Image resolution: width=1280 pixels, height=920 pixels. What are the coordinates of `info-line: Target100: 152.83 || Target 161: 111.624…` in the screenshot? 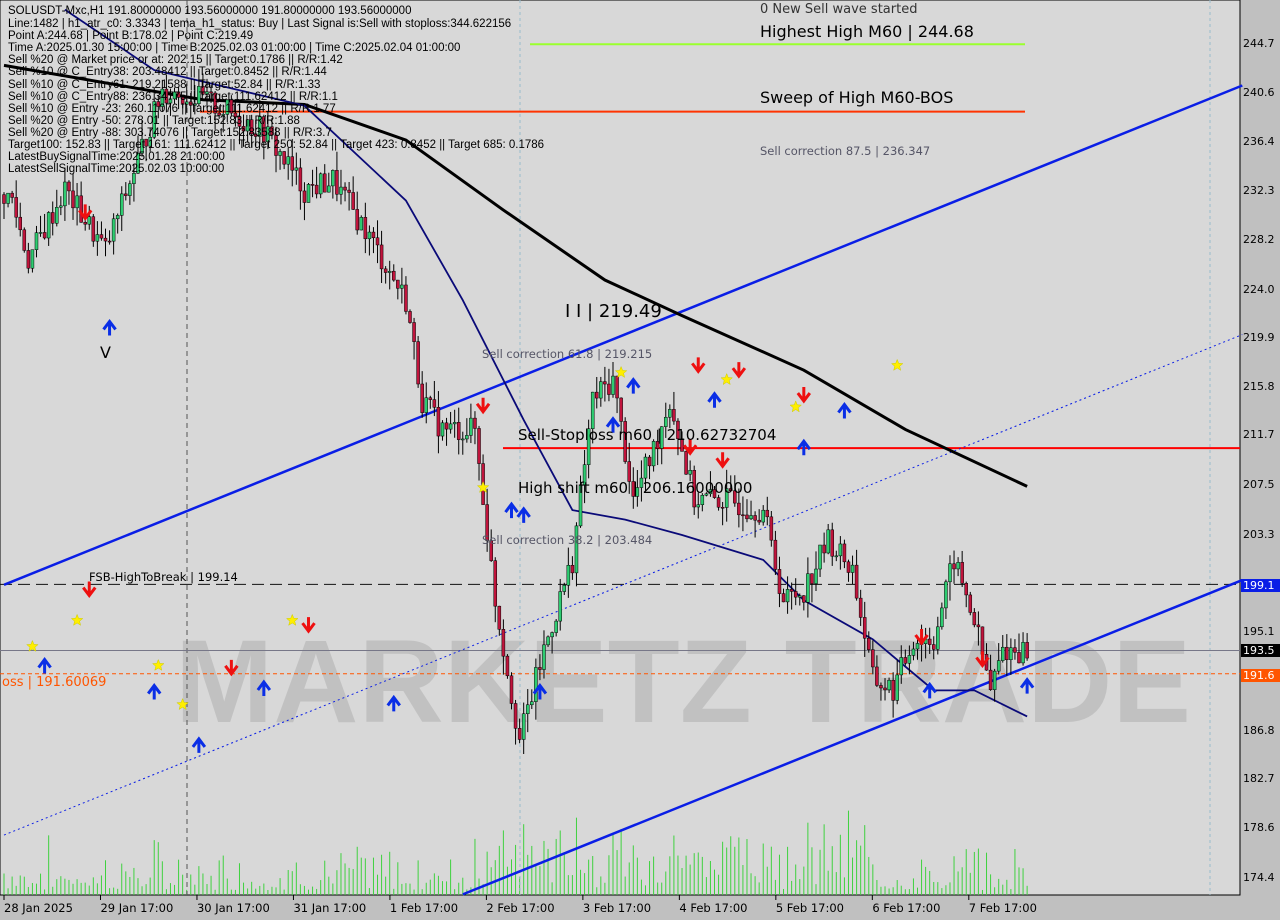 It's located at (276, 145).